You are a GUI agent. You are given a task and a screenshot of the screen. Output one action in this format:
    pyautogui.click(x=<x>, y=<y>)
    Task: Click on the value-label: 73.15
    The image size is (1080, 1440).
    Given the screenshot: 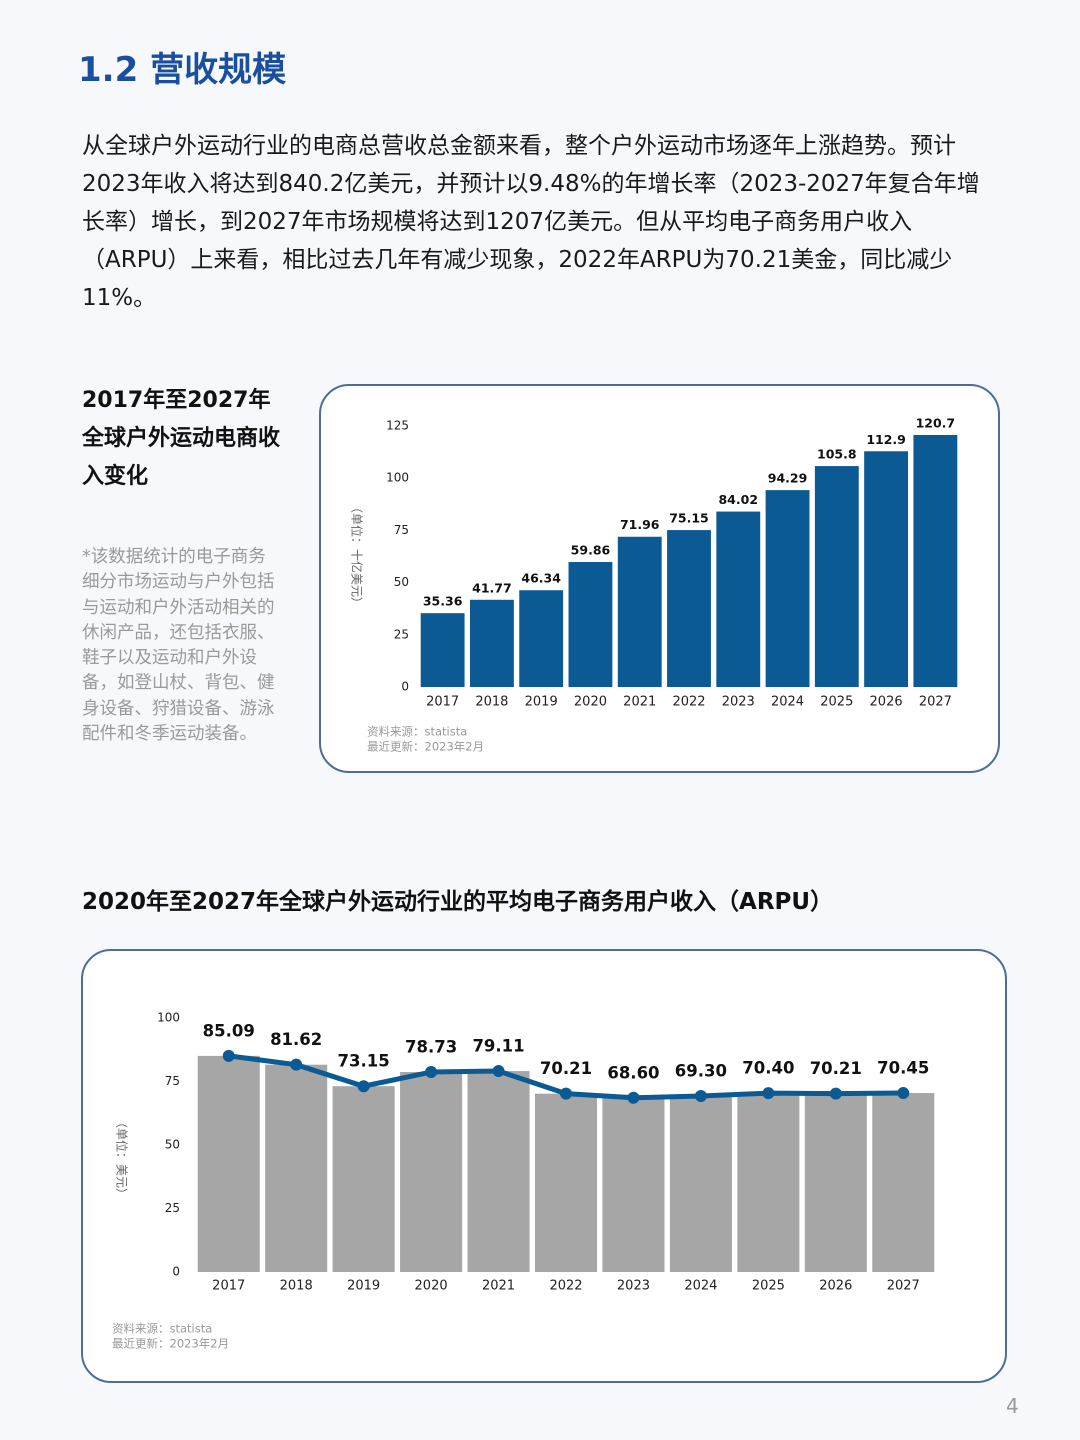 What is the action you would take?
    pyautogui.click(x=364, y=1061)
    